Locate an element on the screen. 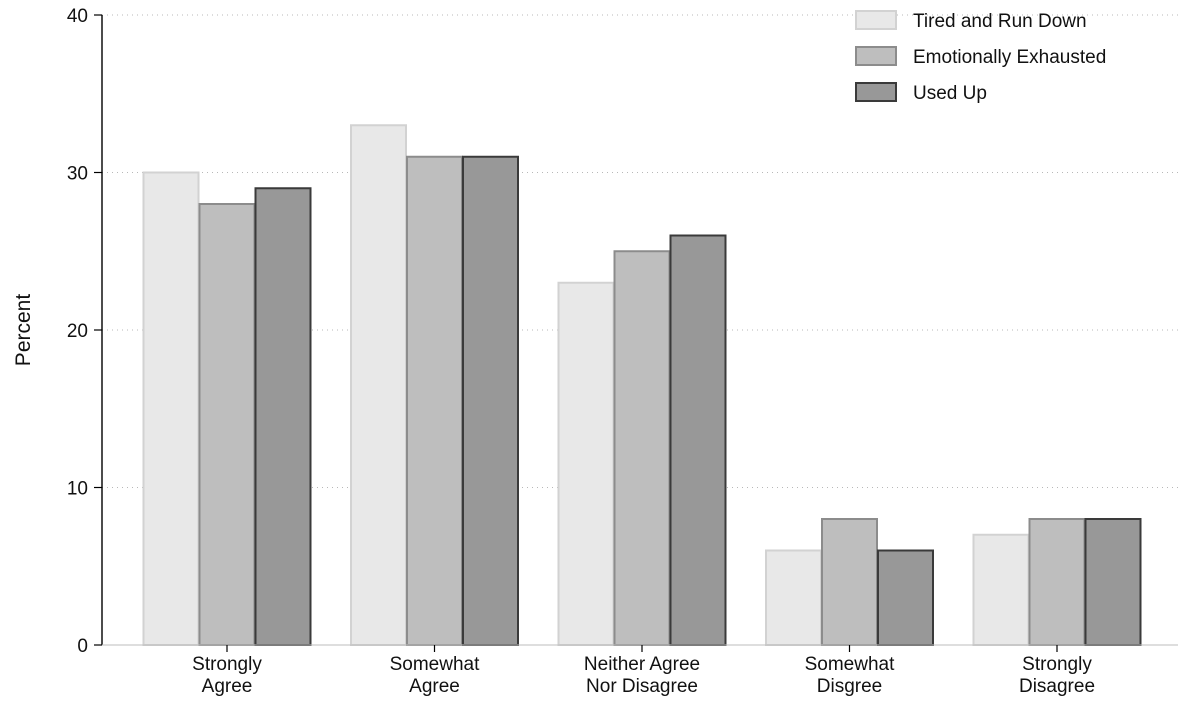  legend-label: Used Up is located at coordinates (950, 93).